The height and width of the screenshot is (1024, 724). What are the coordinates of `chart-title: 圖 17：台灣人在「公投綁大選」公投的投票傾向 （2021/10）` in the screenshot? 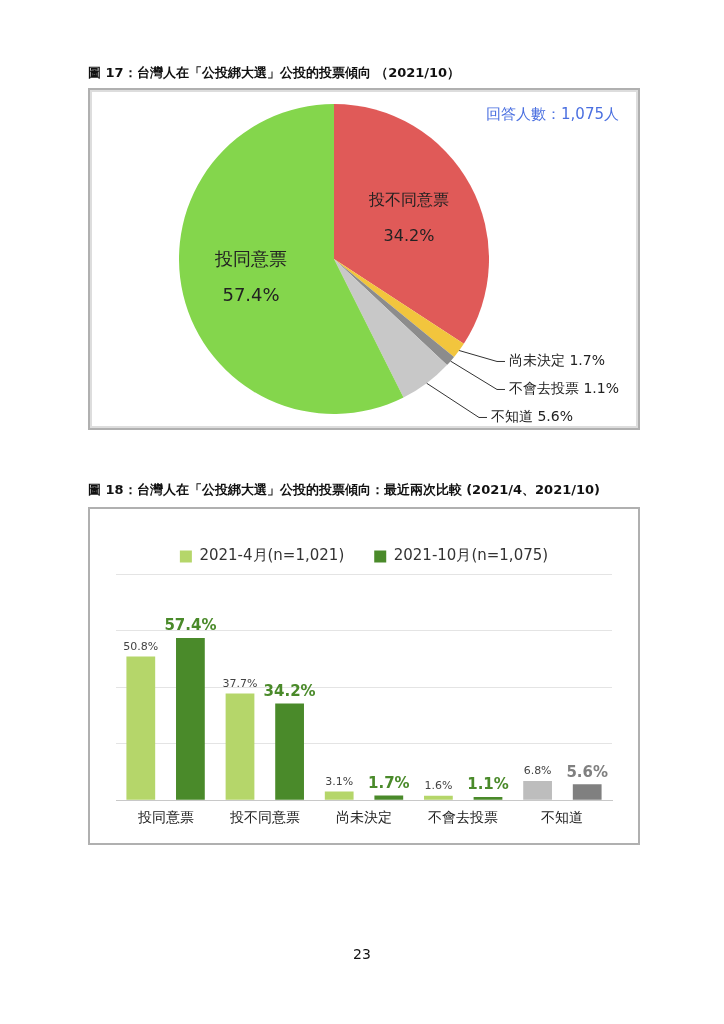 It's located at (274, 73).